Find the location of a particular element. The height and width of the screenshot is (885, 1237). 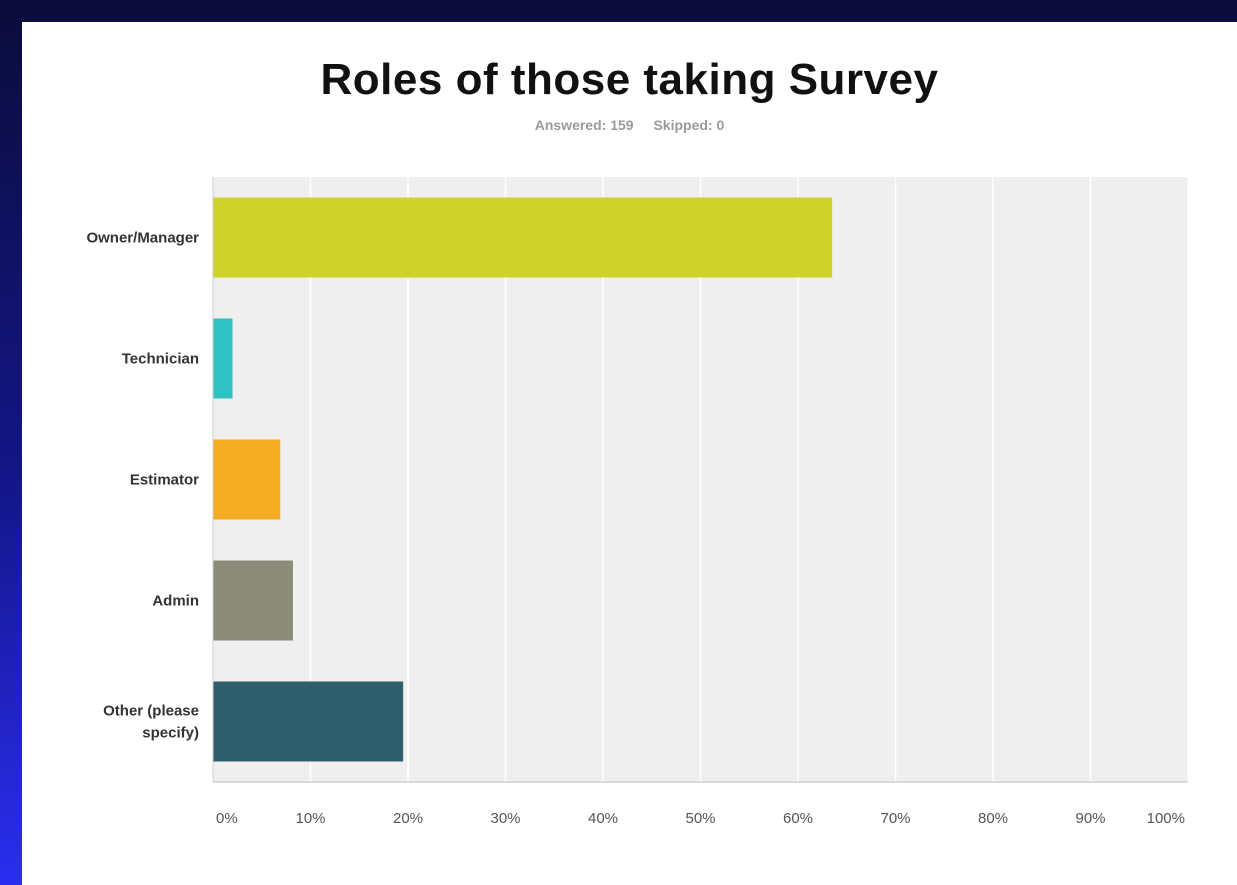

answered-count: Answered: 159 is located at coordinates (584, 125).